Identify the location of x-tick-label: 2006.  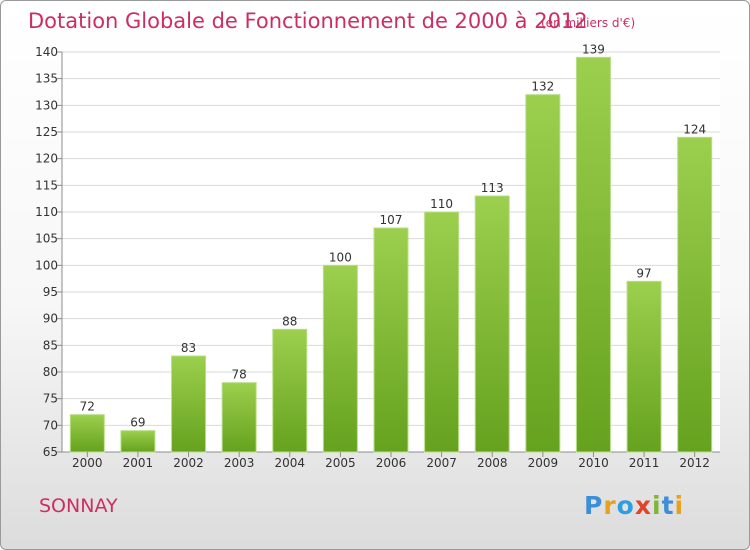
(391, 463).